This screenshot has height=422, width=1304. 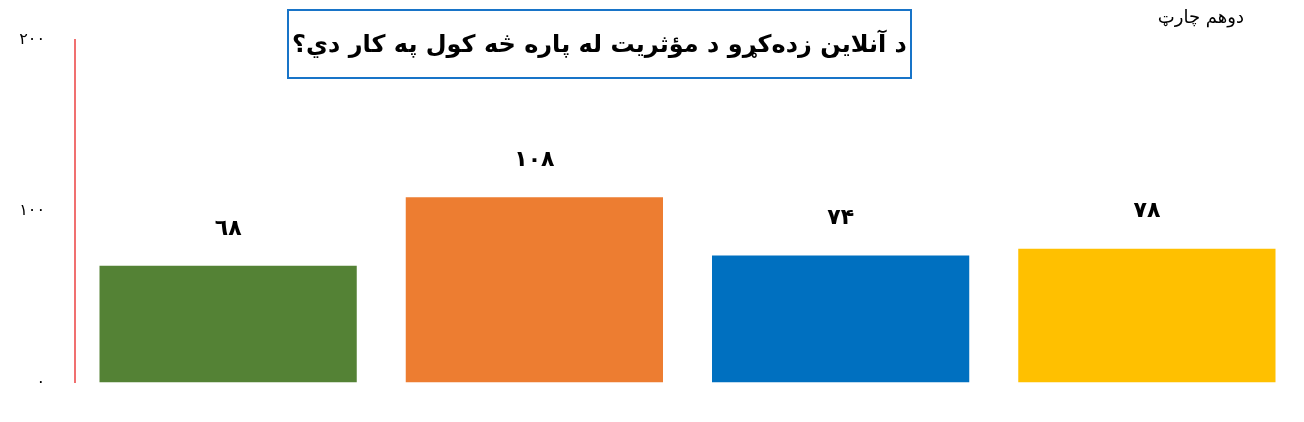 What do you see at coordinates (535, 159) in the screenshot?
I see `data-label: ١٠٨` at bounding box center [535, 159].